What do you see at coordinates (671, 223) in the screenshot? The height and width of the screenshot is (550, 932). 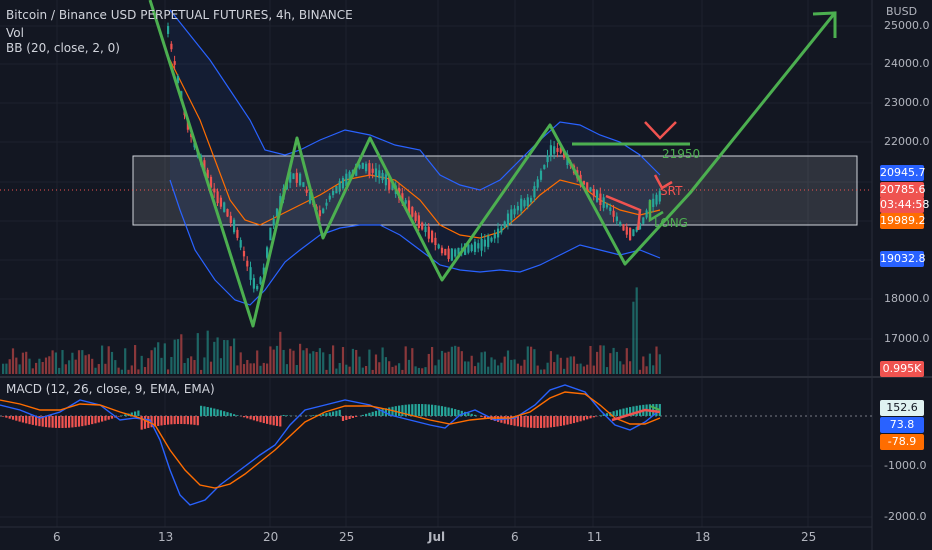 I see `long-annotation: LONG` at bounding box center [671, 223].